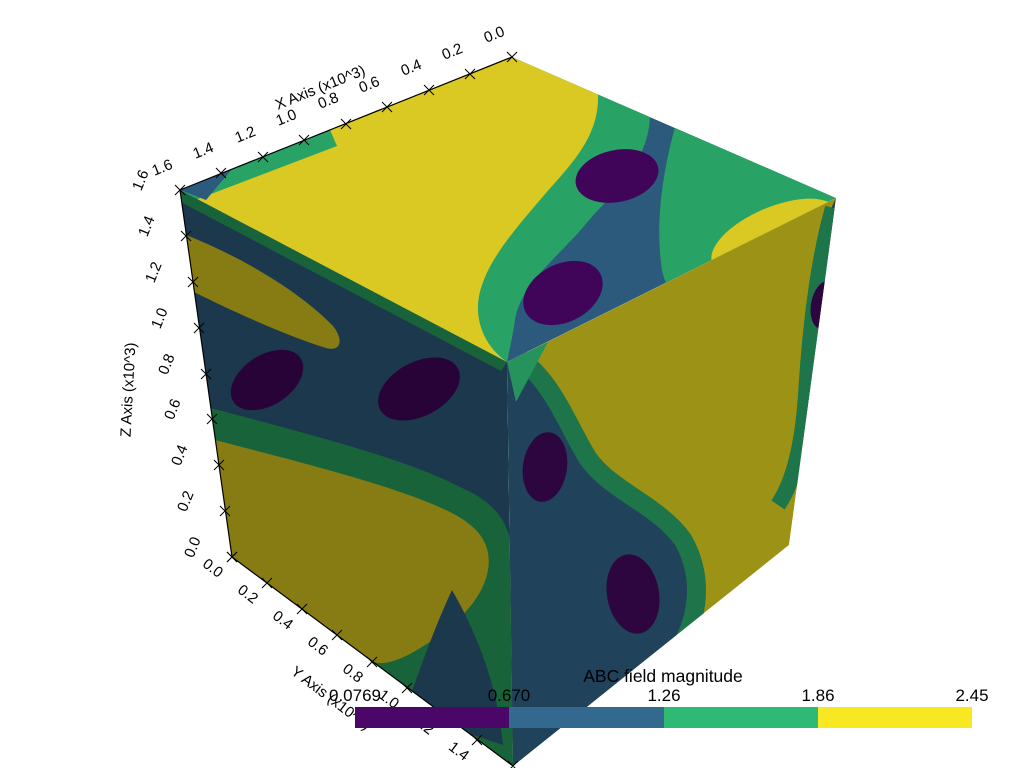 This screenshot has height=768, width=1024. Describe the element at coordinates (355, 695) in the screenshot. I see `colorbar-tick-label: 0.0769` at that location.